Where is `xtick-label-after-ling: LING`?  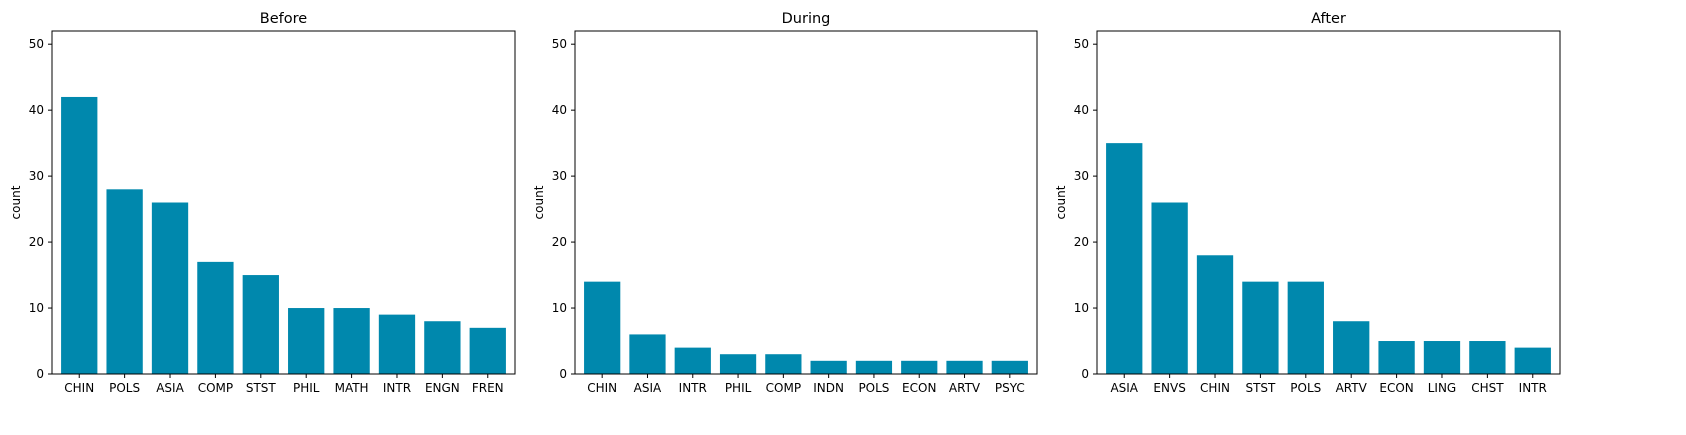
xtick-label-after-ling: LING is located at coordinates (1442, 388).